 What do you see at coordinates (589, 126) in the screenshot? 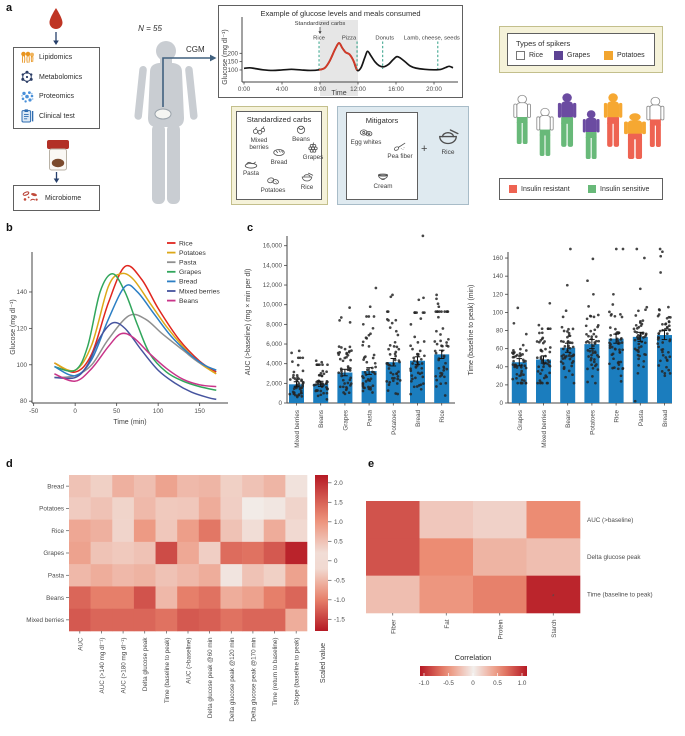
I see `spiker-persons` at bounding box center [589, 126].